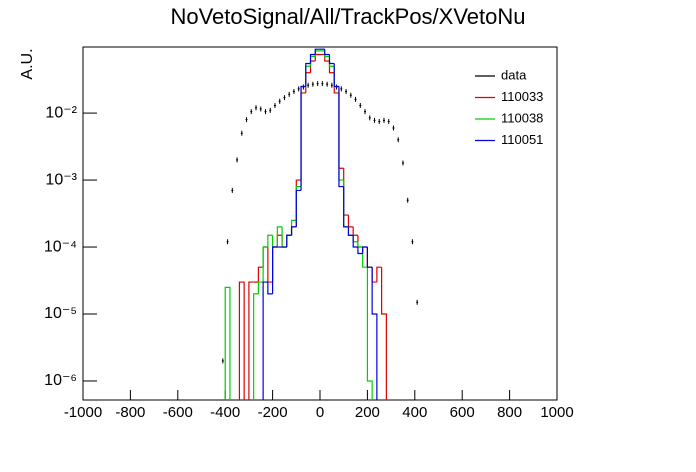 Image resolution: width=696 pixels, height=472 pixels. Describe the element at coordinates (61, 112) in the screenshot. I see `y-tick-label: 10⁻²` at that location.